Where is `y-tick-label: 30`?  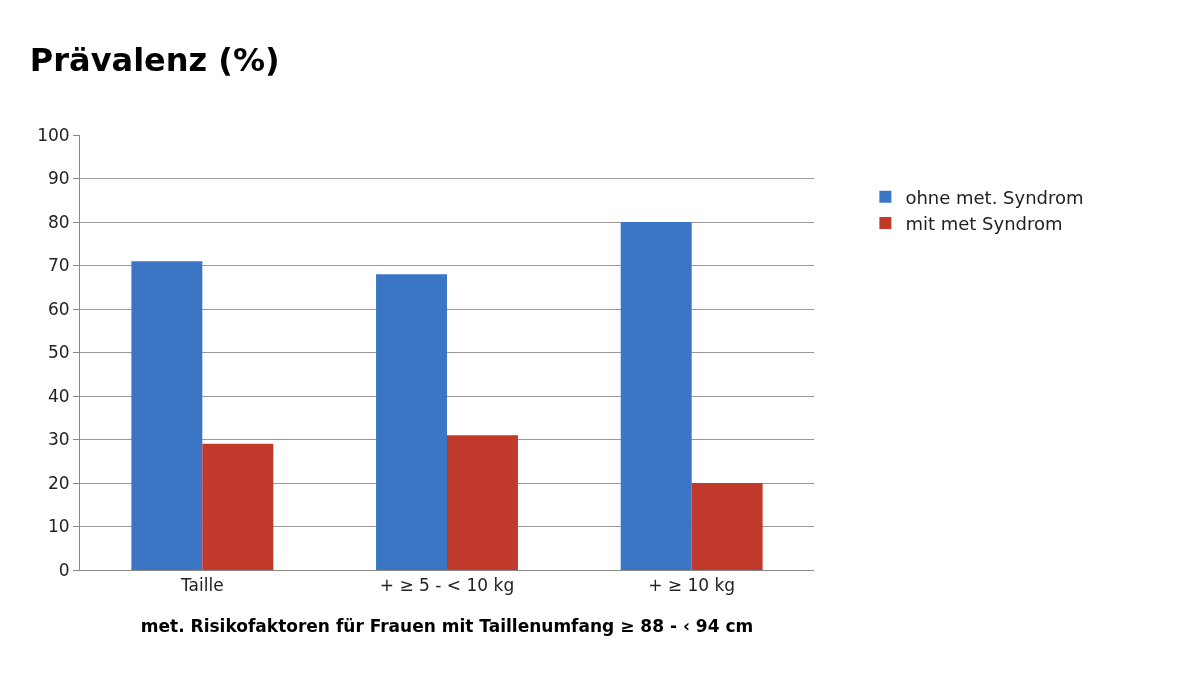 y-tick-label: 30 is located at coordinates (58, 439).